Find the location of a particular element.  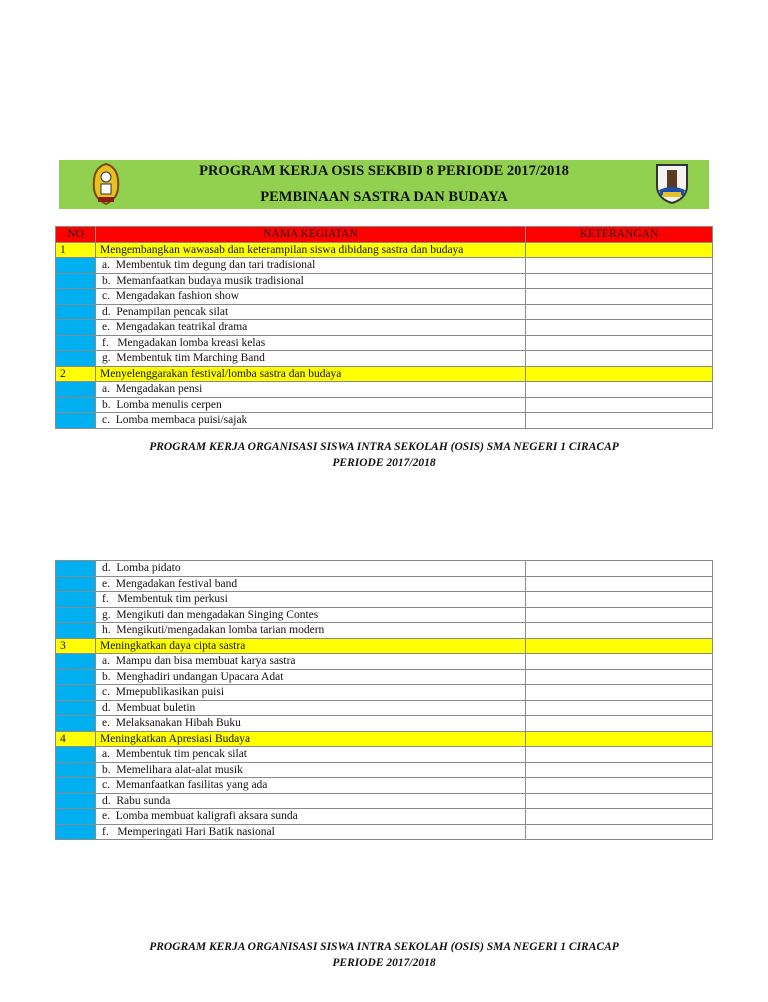

table-row: f. Membentuk tim perkusi is located at coordinates (384, 599).